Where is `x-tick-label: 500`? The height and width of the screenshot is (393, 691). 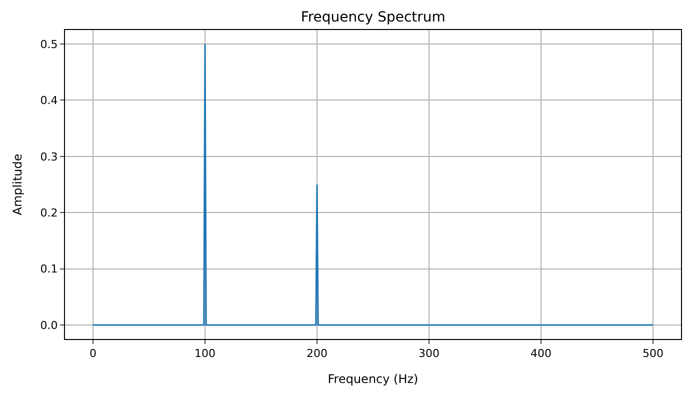
x-tick-label: 500 is located at coordinates (653, 353).